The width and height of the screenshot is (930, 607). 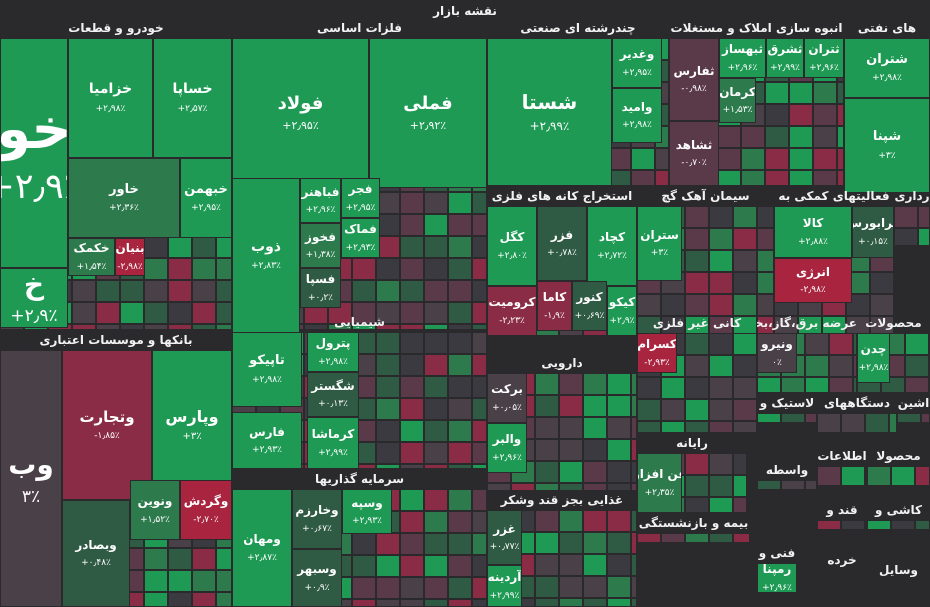 What do you see at coordinates (428, 113) in the screenshot?
I see `stock-tile: فملی +۲٫۹۲٪` at bounding box center [428, 113].